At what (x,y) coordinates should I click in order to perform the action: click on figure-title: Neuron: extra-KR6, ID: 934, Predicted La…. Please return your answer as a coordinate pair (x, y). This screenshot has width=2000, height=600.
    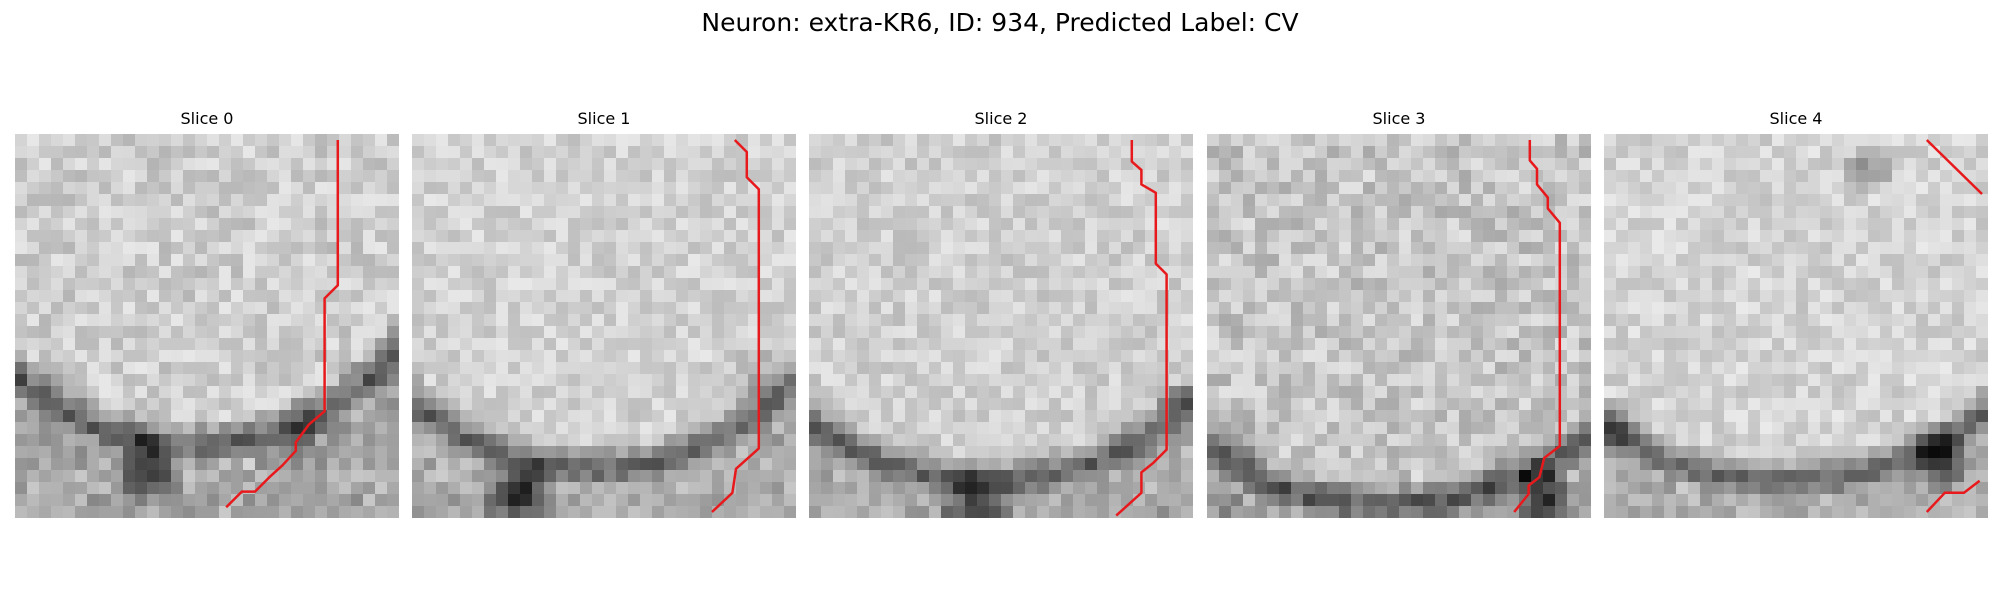
    Looking at the image, I should click on (1000, 22).